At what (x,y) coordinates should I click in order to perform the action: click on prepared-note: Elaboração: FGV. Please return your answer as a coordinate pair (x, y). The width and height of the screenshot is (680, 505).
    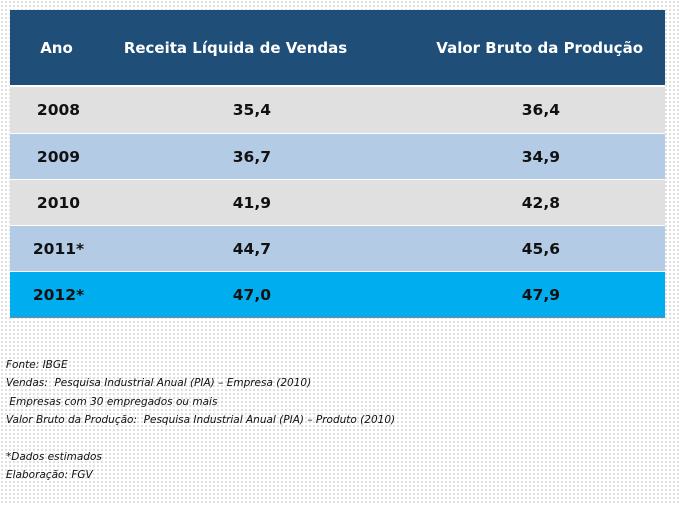
    Looking at the image, I should click on (49, 475).